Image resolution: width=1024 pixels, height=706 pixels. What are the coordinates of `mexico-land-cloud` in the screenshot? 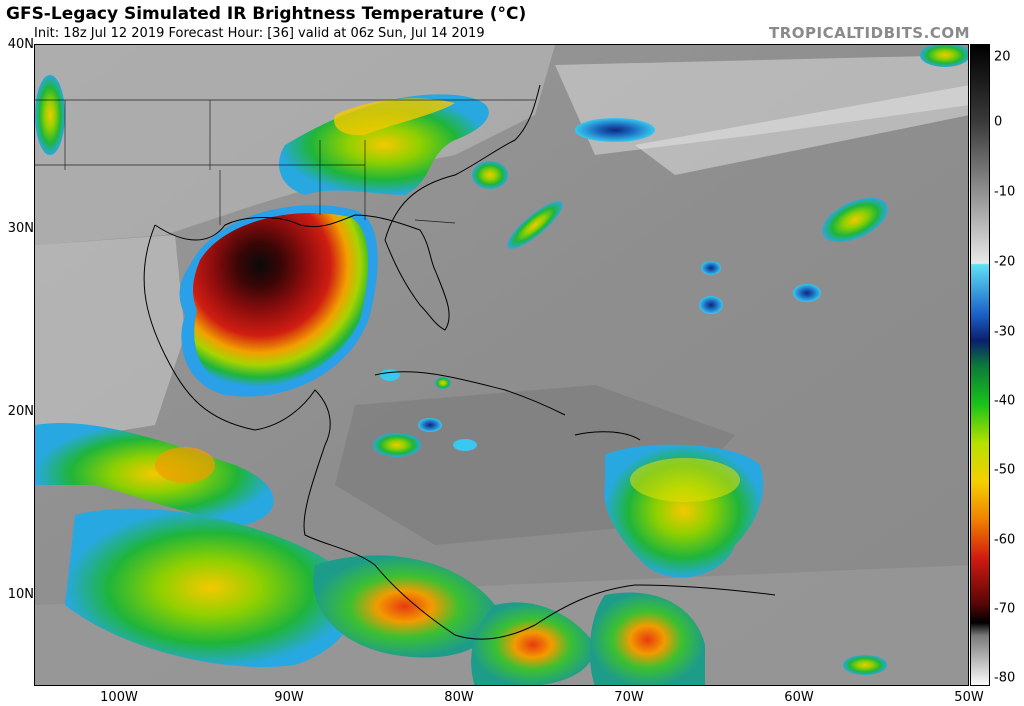 It's located at (110, 340).